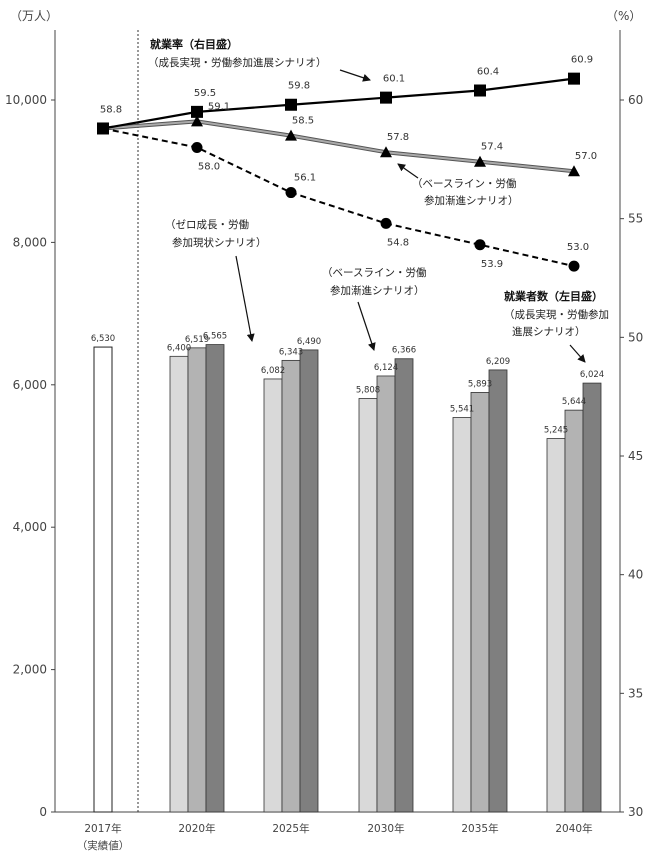 Image resolution: width=650 pixels, height=853 pixels. Describe the element at coordinates (623, 16) in the screenshot. I see `right-axis-unit: （%）` at that location.